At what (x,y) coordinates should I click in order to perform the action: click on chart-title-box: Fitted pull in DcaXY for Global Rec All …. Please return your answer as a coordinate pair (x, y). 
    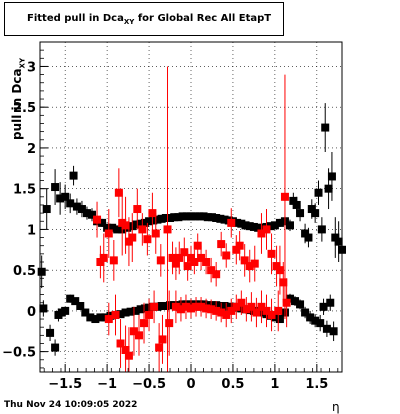
    Looking at the image, I should click on (144, 19).